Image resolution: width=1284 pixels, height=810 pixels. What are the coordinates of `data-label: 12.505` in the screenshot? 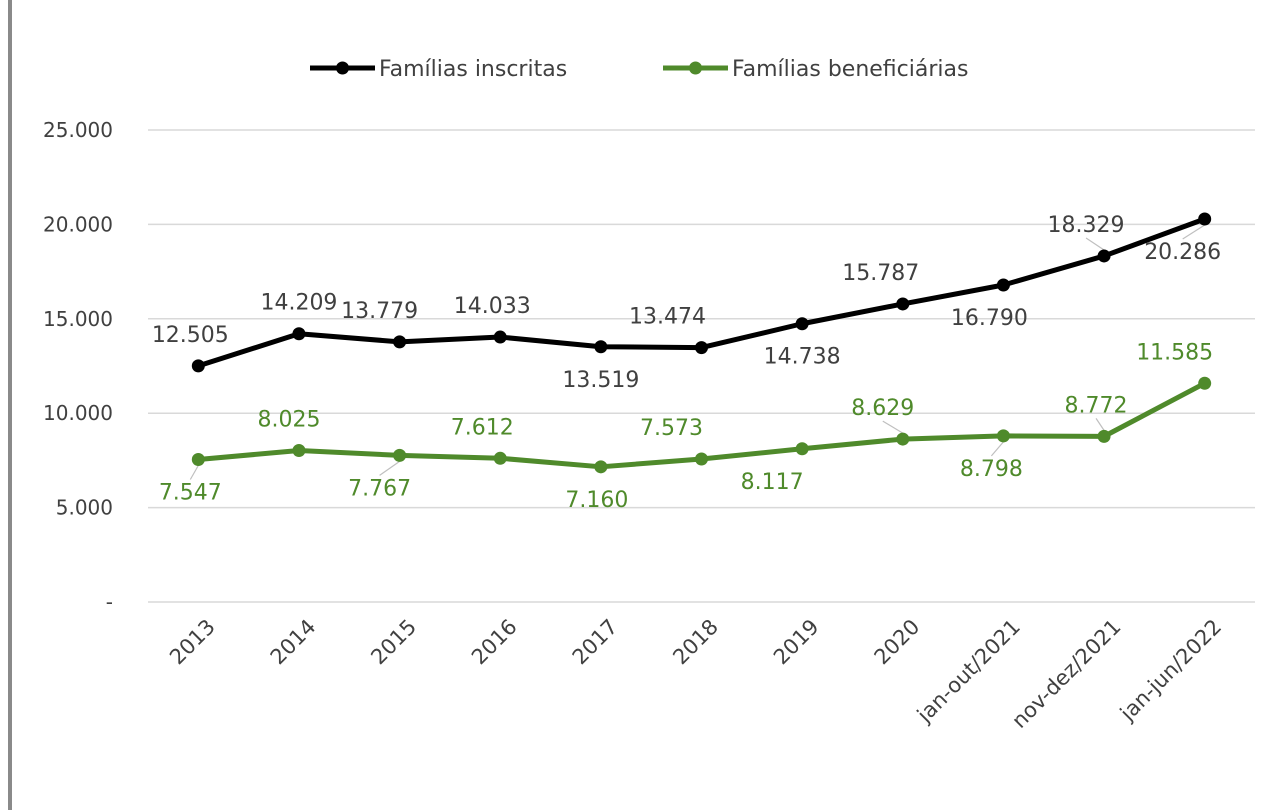 It's located at (190, 335).